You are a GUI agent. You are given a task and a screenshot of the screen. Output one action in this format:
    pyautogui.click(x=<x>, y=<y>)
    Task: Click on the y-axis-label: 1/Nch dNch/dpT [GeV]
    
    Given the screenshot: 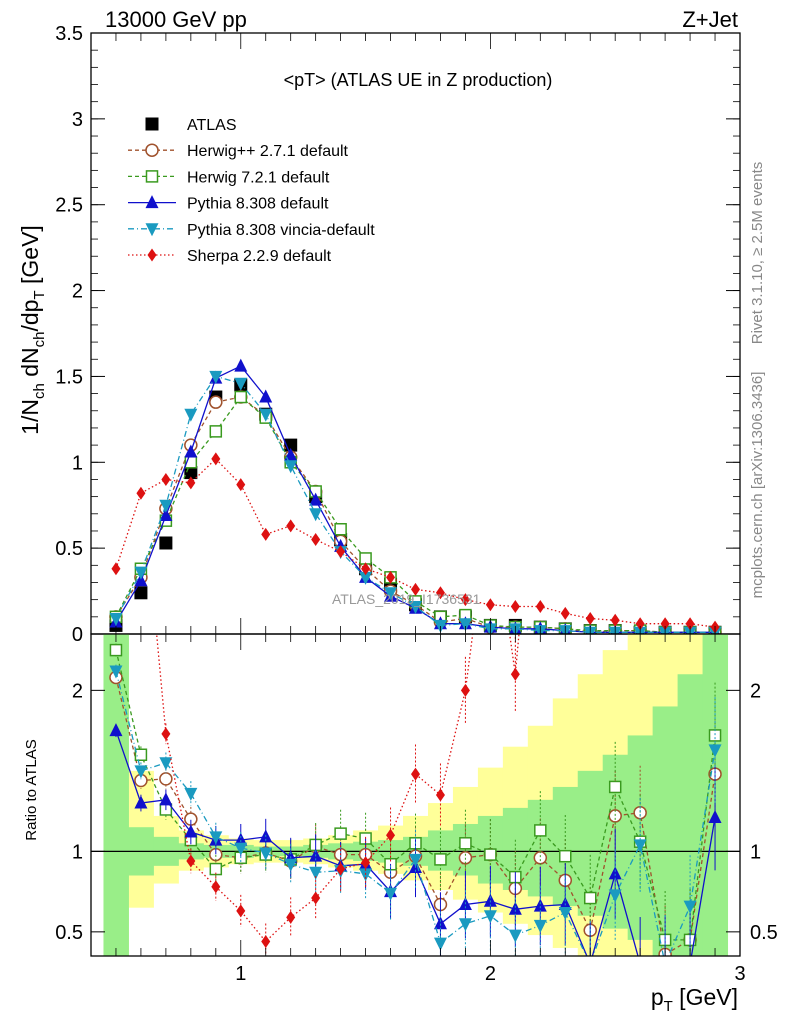 What is the action you would take?
    pyautogui.click(x=32, y=330)
    